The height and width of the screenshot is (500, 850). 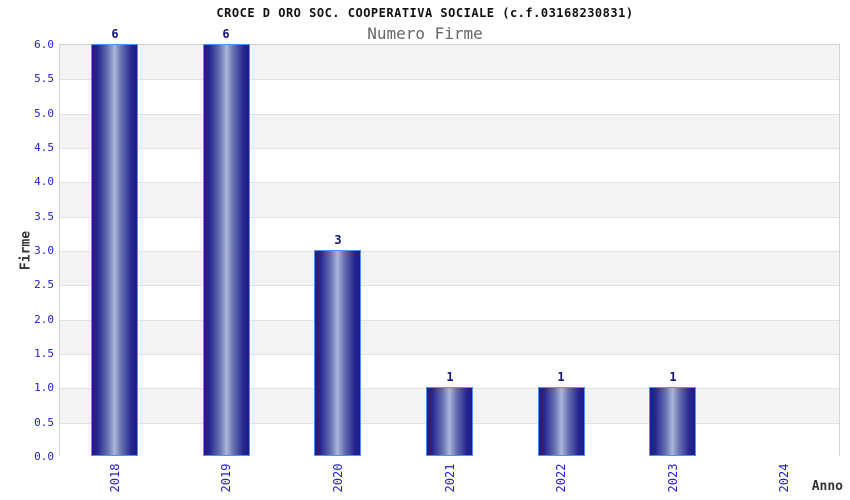 I want to click on y-tick-label: 3.0, so click(x=44, y=250).